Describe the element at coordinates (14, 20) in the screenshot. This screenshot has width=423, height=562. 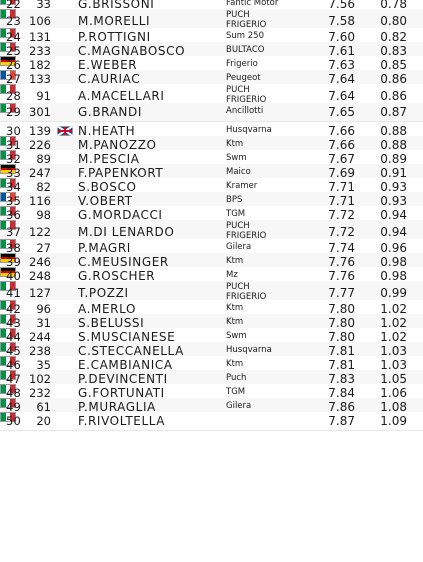
I see `position-cell: 23` at that location.